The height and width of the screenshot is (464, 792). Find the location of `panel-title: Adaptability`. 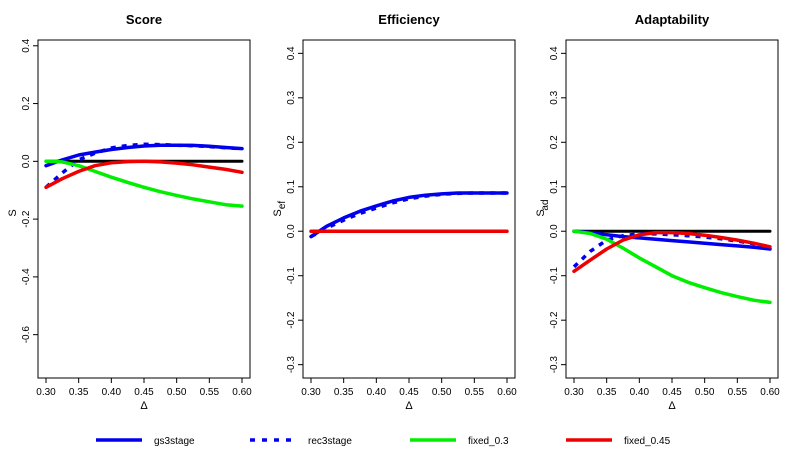

panel-title: Adaptability is located at coordinates (672, 19).